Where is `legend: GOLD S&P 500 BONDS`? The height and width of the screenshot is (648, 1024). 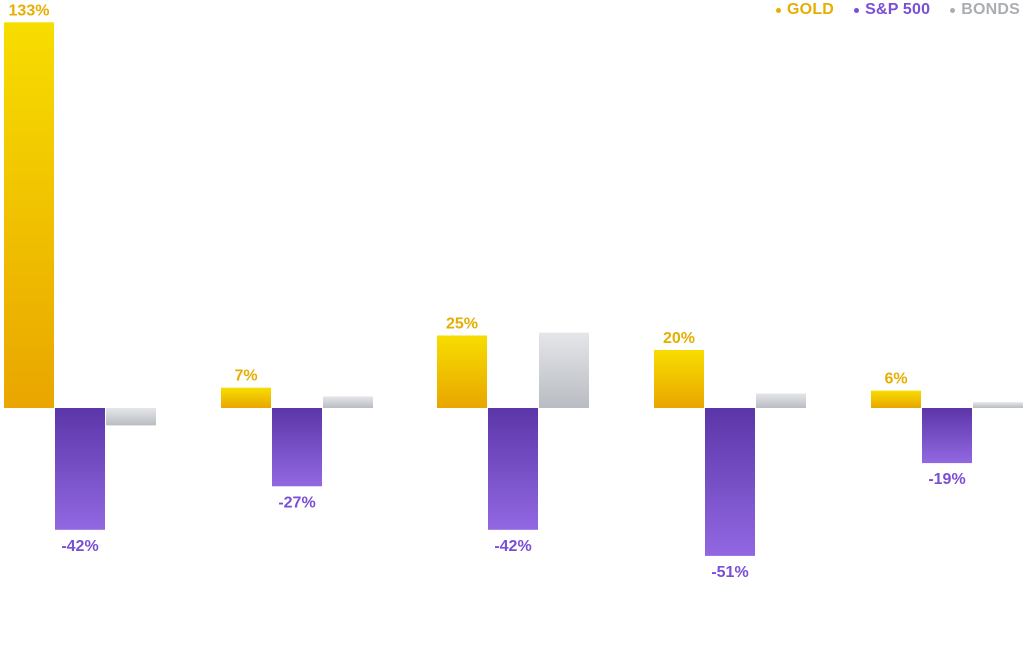 legend: GOLD S&P 500 BONDS is located at coordinates (898, 10).